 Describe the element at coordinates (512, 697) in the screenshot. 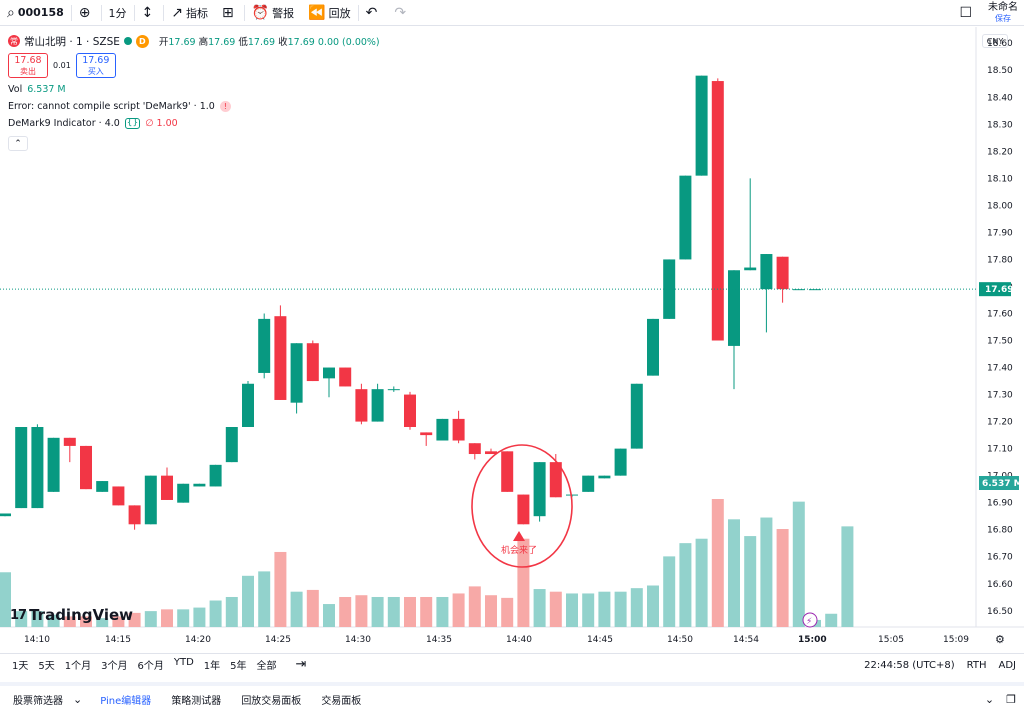

I see `bottom-panel-tabs: 股票筛选器 ⌄ Pine编辑器 策略测试器 回放交易面板 交易面板 ⌄ ❐` at that location.